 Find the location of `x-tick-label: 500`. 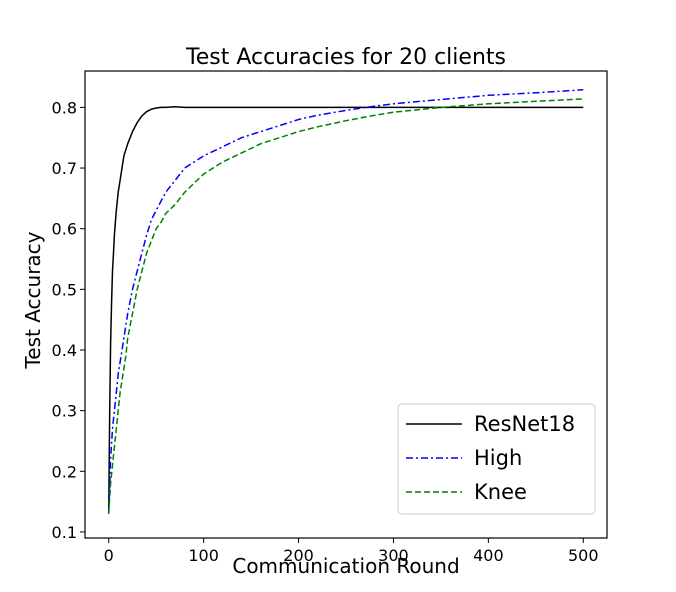

x-tick-label: 500 is located at coordinates (583, 555).